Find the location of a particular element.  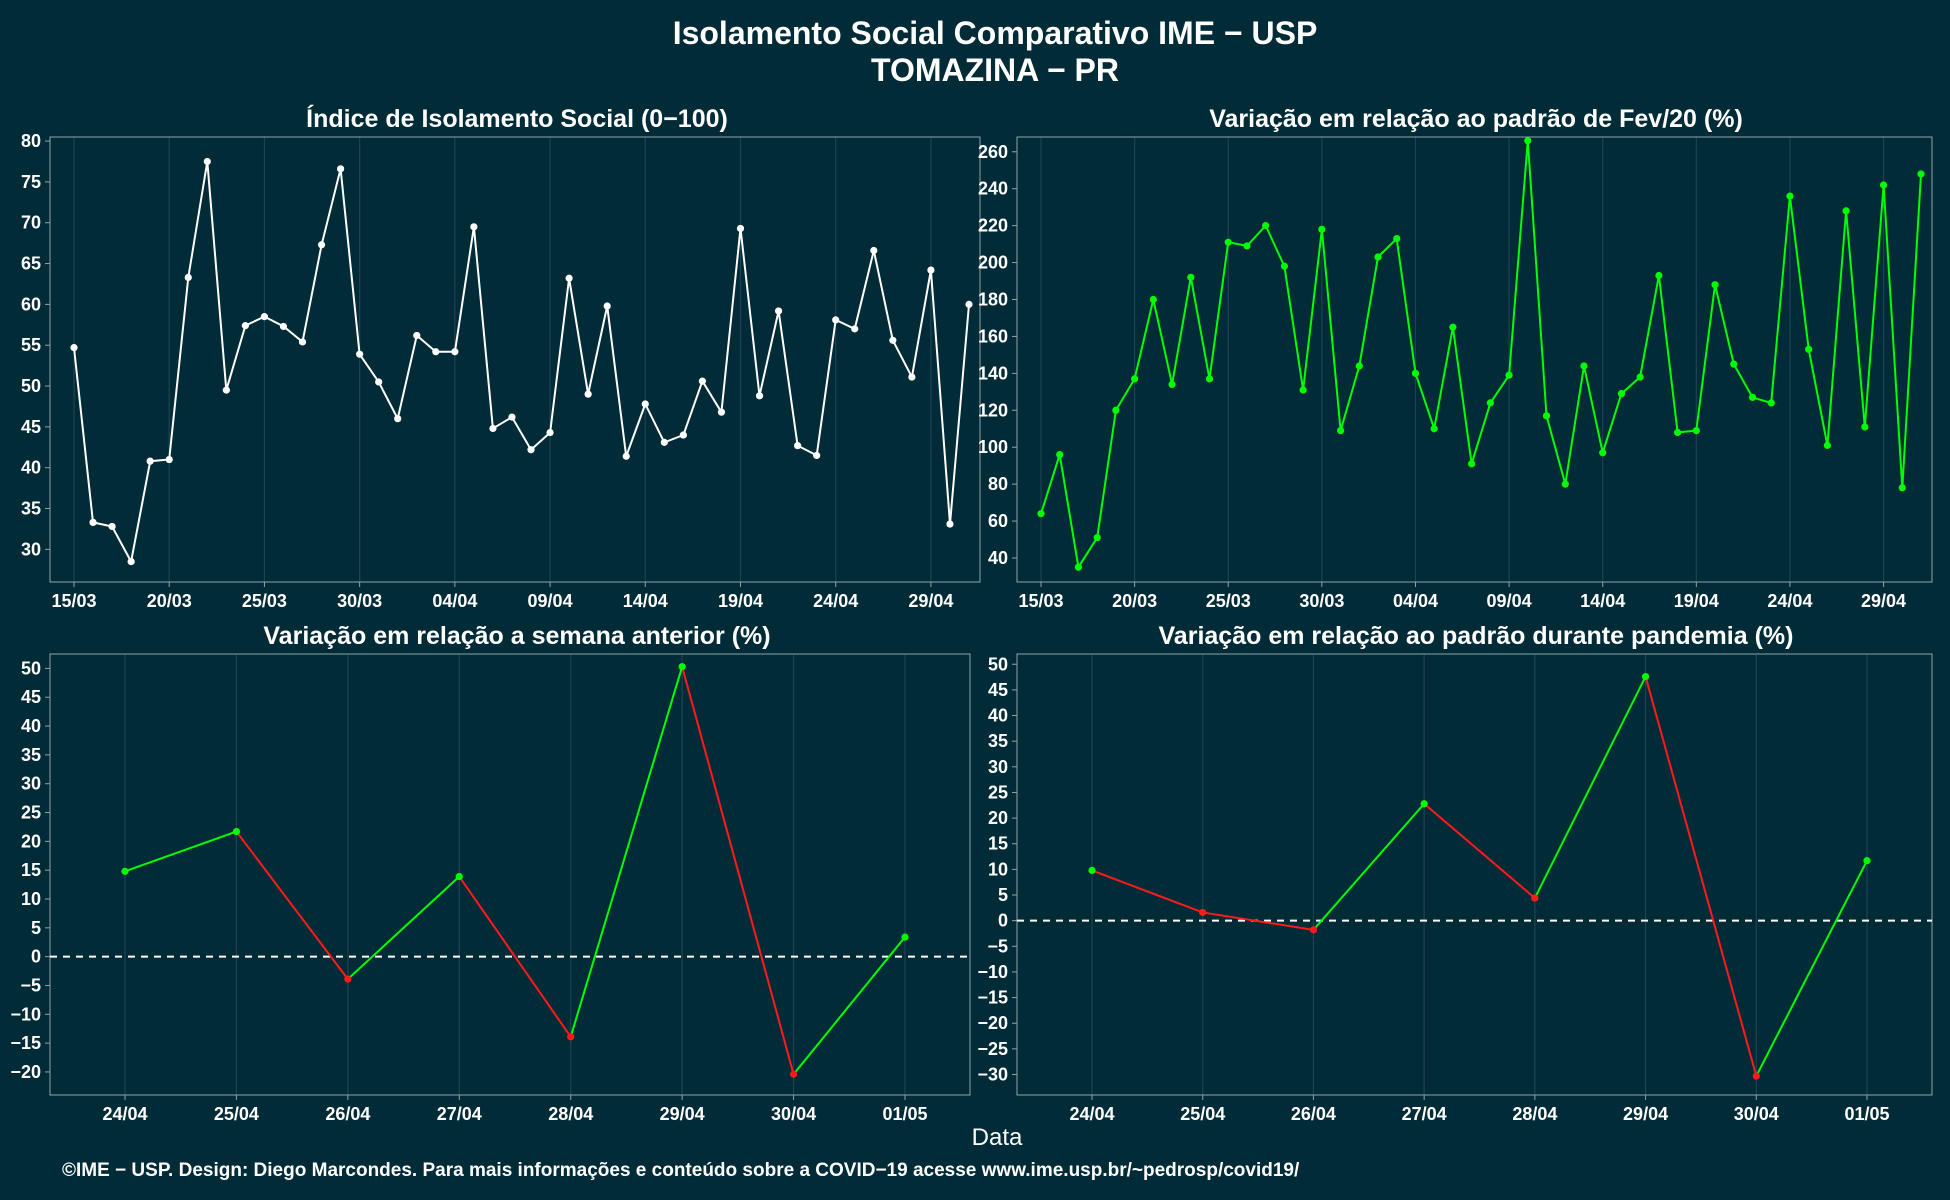

y-tick-label: 70 is located at coordinates (31, 223).